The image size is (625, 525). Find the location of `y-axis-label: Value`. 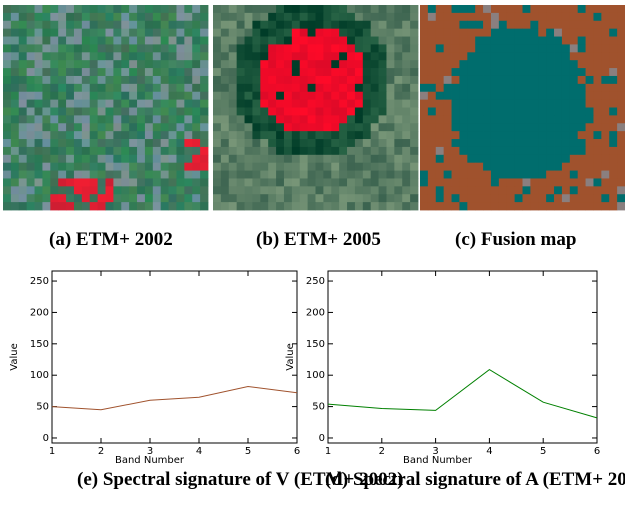

y-axis-label: Value is located at coordinates (14, 356).